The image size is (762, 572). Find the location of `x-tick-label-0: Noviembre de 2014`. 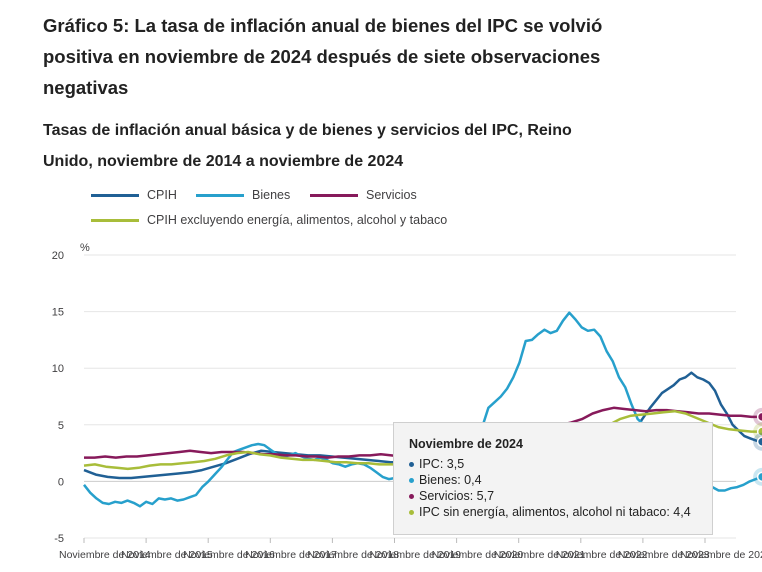

x-tick-label-0: Noviembre de 2014 is located at coordinates (105, 555).